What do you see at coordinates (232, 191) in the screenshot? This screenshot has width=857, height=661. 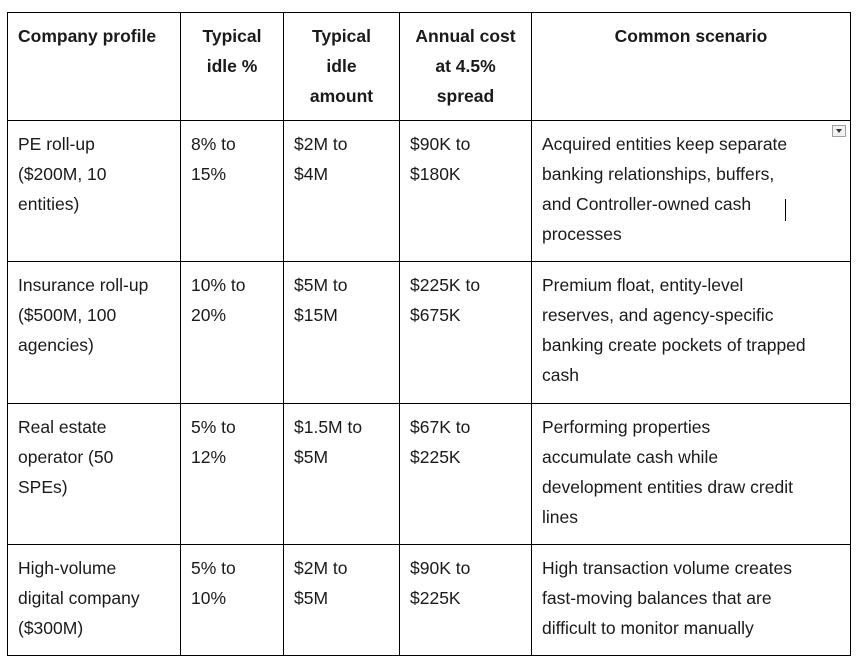 I see `cell-idle-percent: 8% to 15%` at bounding box center [232, 191].